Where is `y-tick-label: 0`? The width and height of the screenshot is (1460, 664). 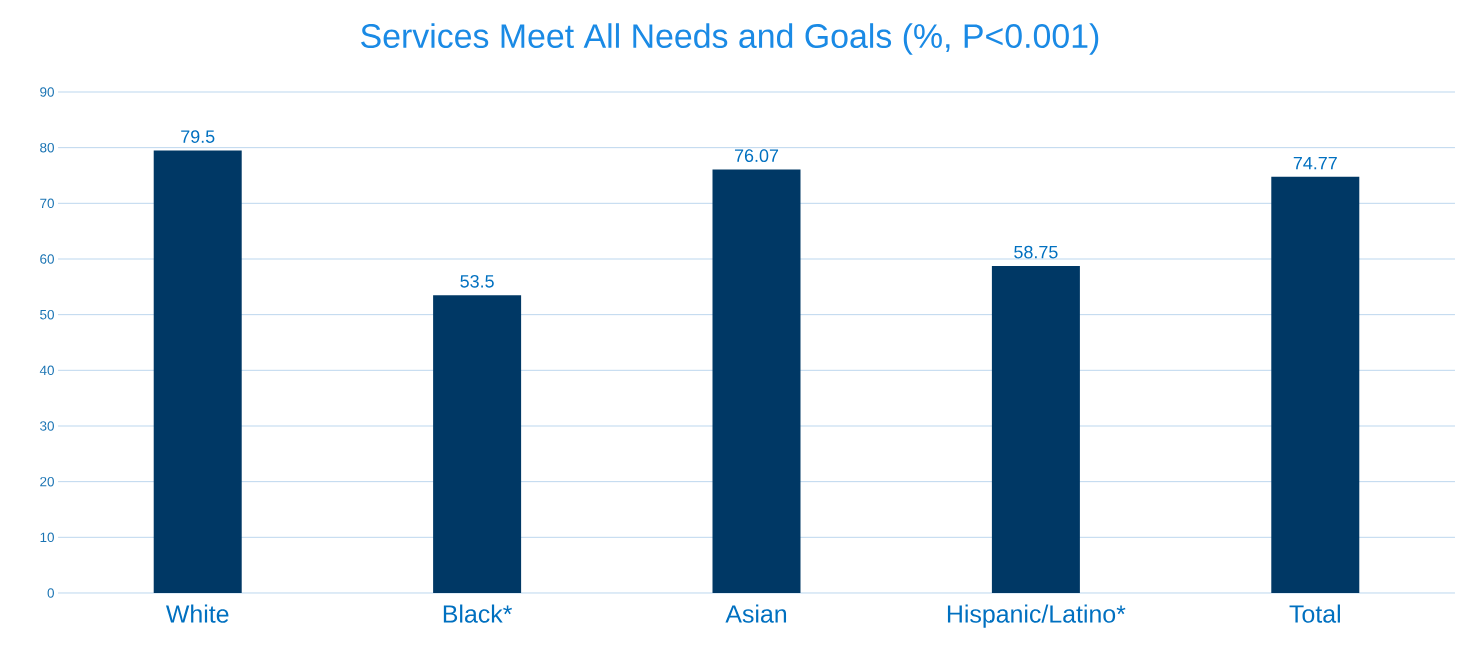
y-tick-label: 0 is located at coordinates (50, 593).